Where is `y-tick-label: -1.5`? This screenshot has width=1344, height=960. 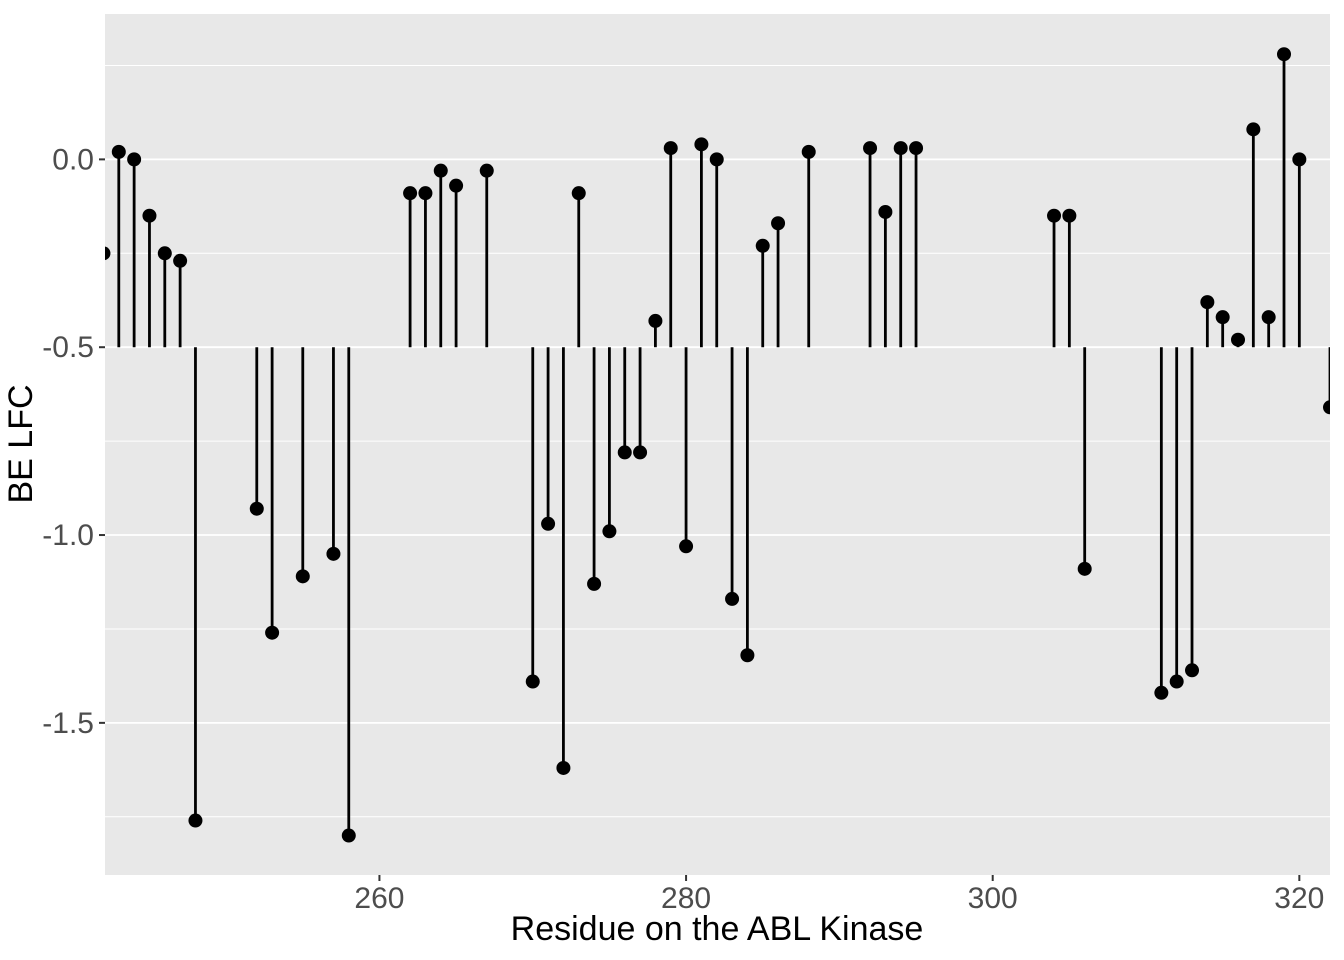
y-tick-label: -1.5 is located at coordinates (68, 723).